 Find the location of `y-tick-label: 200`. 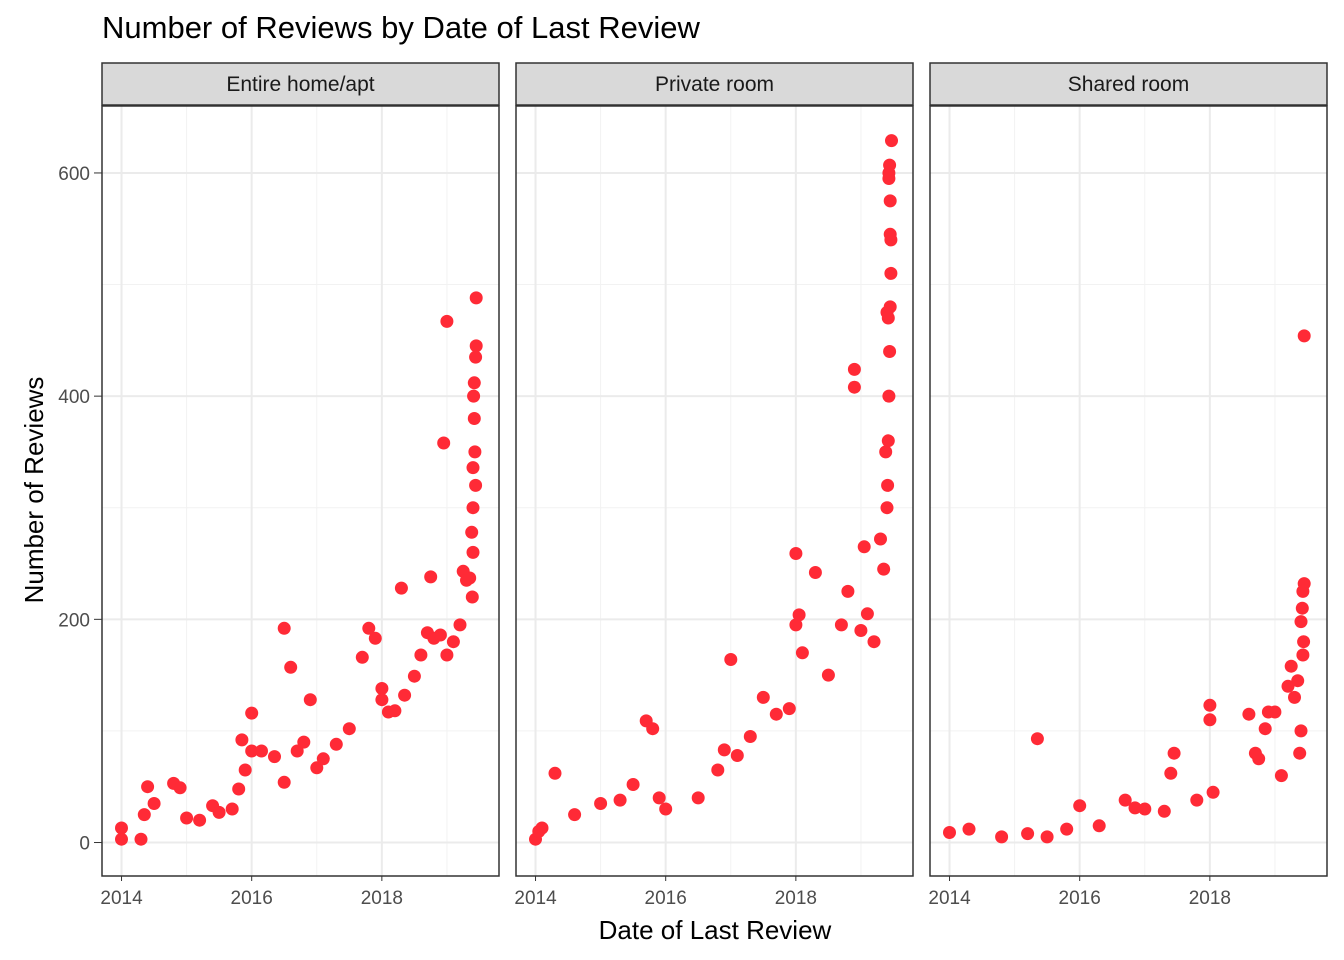

y-tick-label: 200 is located at coordinates (74, 620).